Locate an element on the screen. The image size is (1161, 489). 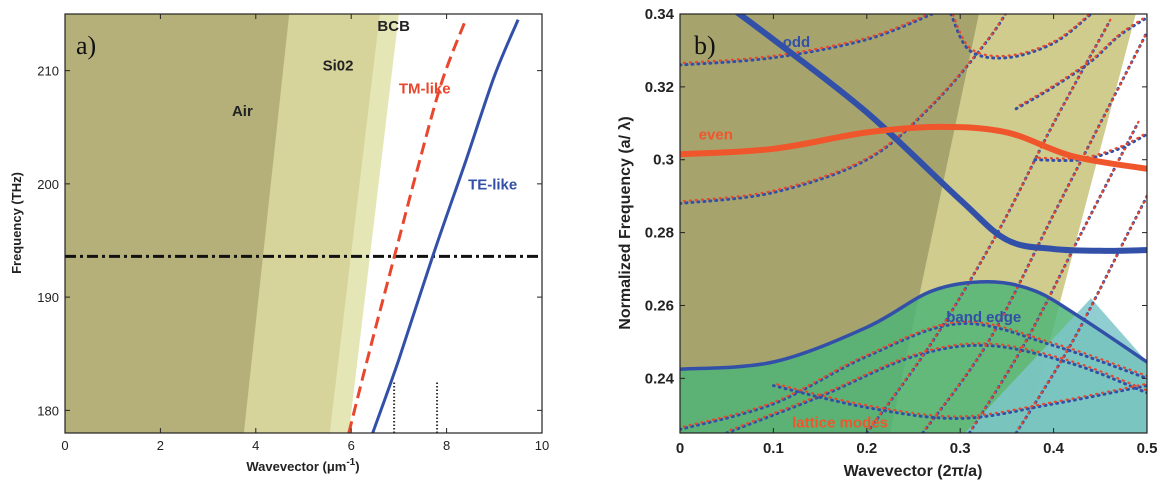
x-tick-label: 10 is located at coordinates (542, 445).